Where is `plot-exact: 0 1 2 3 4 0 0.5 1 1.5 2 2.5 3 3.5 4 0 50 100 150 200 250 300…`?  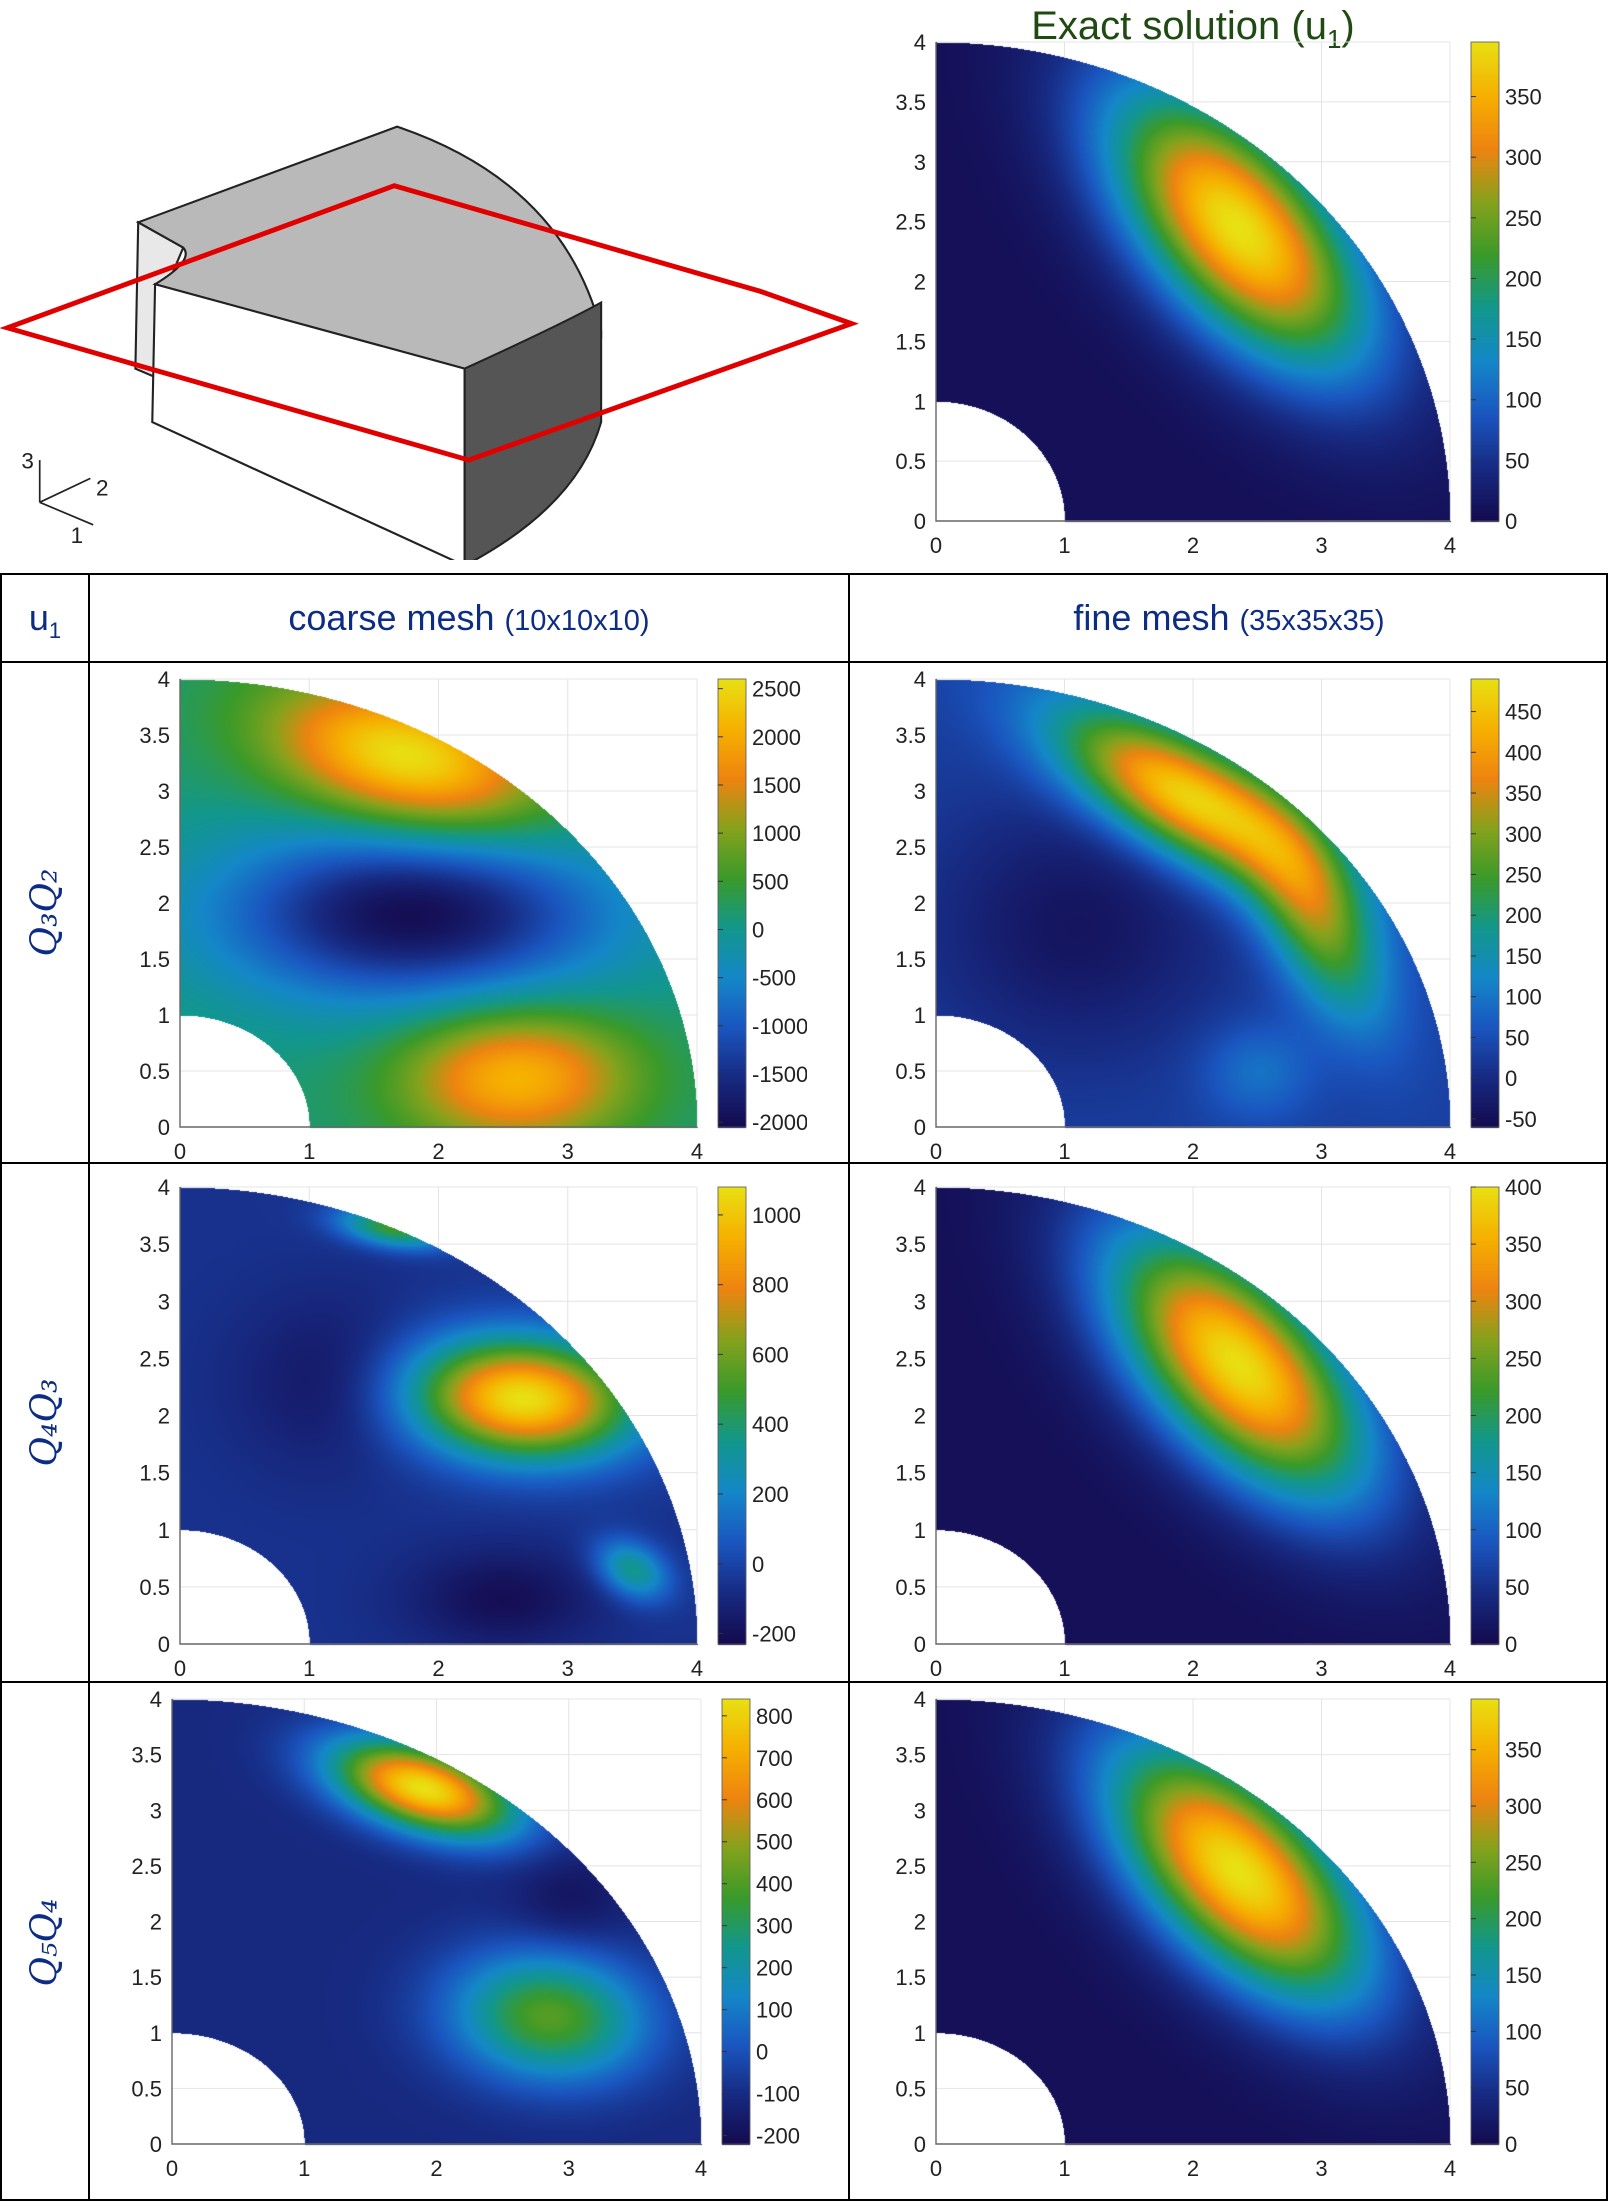 plot-exact: 0 1 2 3 4 0 0.5 1 1.5 2 2.5 3 3.5 4 0 50 100 150 200 250 300… is located at coordinates (1218, 301).